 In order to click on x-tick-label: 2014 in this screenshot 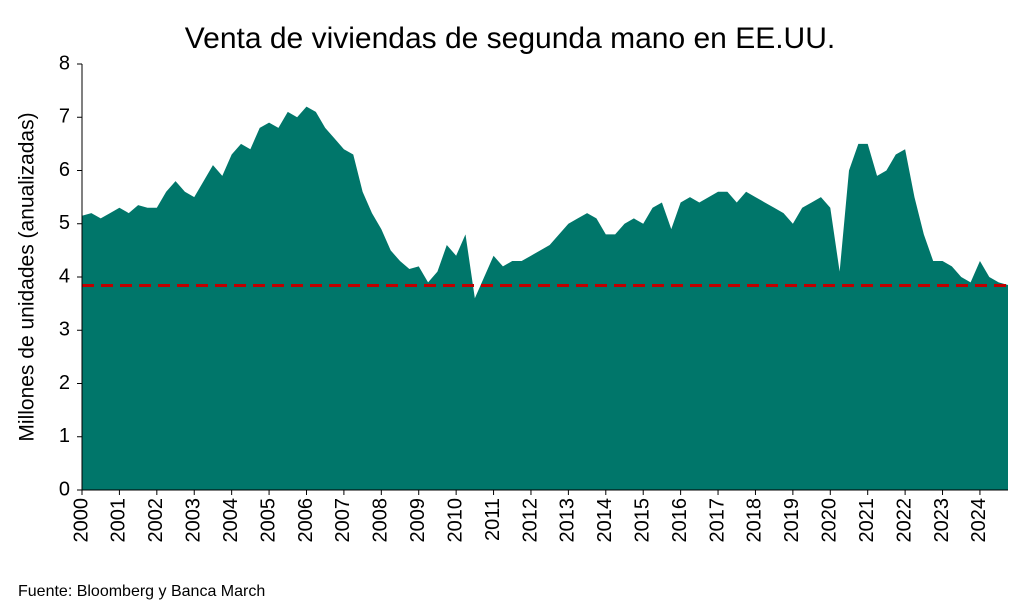, I will do `click(605, 520)`.